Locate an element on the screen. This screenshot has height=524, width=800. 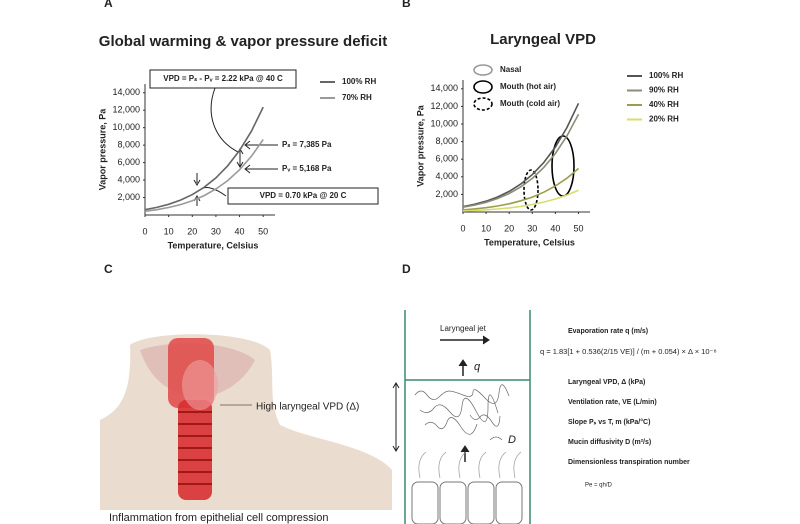
chart-title: Laryngeal VPD is located at coordinates (543, 39).